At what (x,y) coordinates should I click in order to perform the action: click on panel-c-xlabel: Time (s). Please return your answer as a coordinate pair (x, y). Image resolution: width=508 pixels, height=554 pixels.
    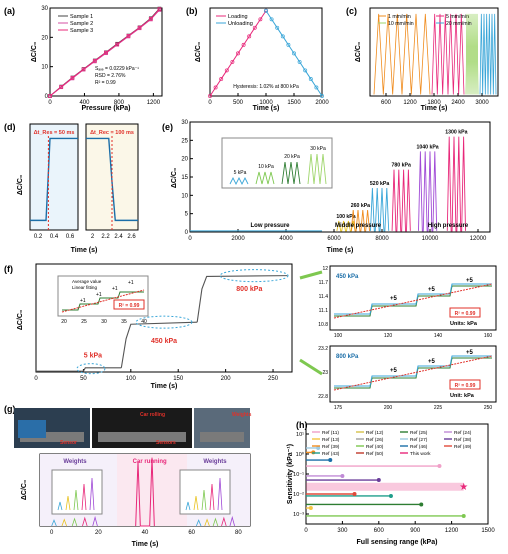
    Looking at the image, I should click on (434, 108).